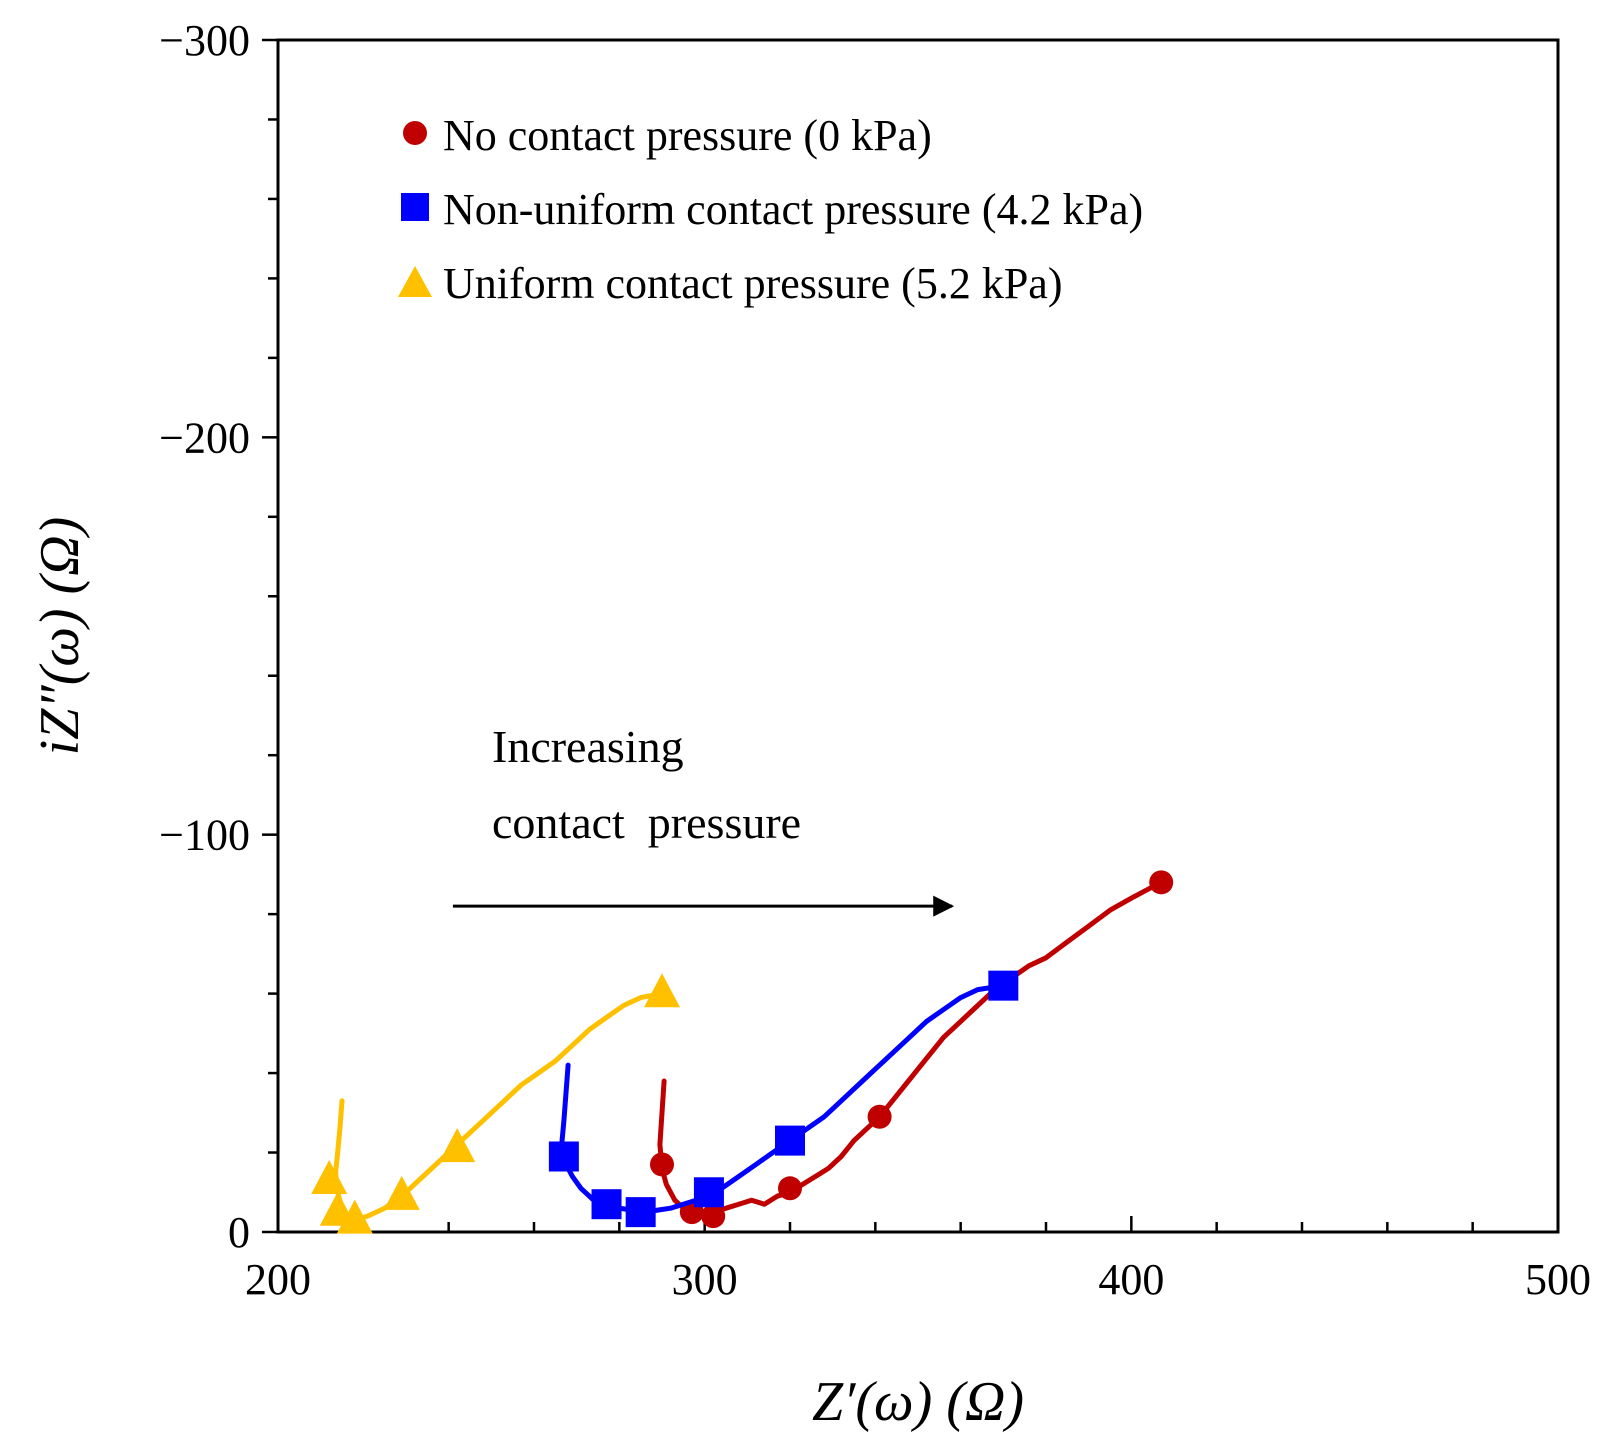 The image size is (1609, 1440). I want to click on legend-marker-no-pressure, so click(415, 133).